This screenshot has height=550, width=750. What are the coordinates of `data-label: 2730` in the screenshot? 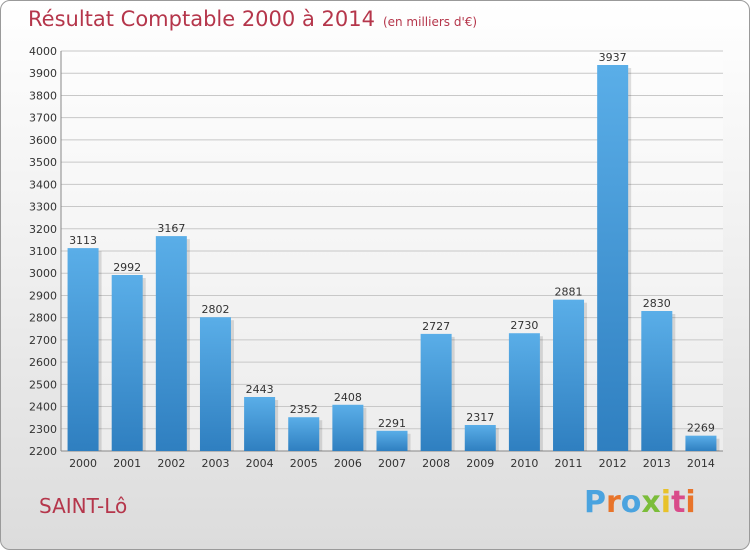 It's located at (524, 325).